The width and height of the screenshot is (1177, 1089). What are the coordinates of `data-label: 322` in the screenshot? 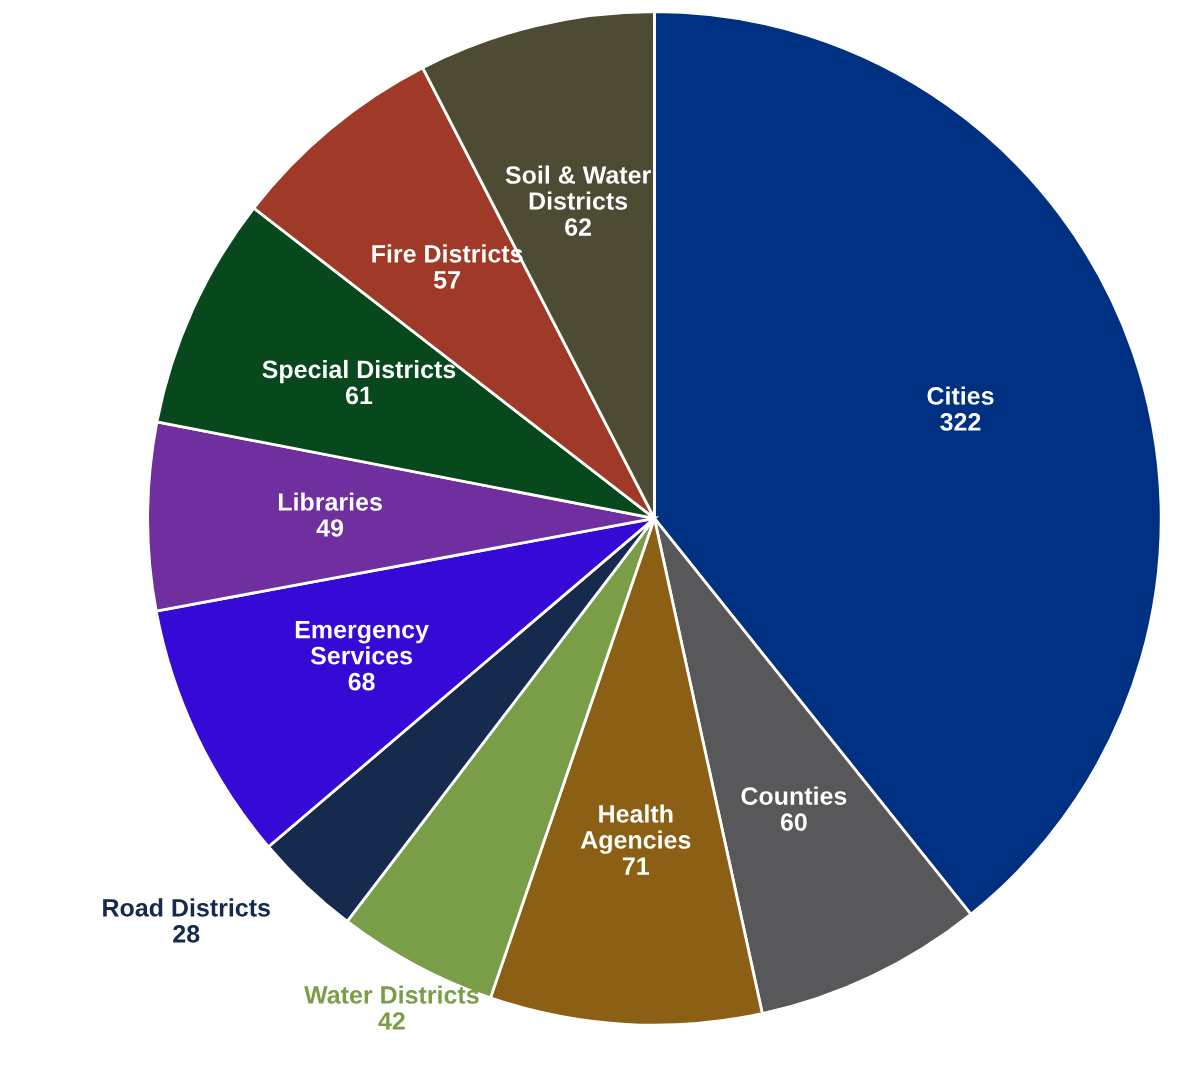 It's located at (960, 422).